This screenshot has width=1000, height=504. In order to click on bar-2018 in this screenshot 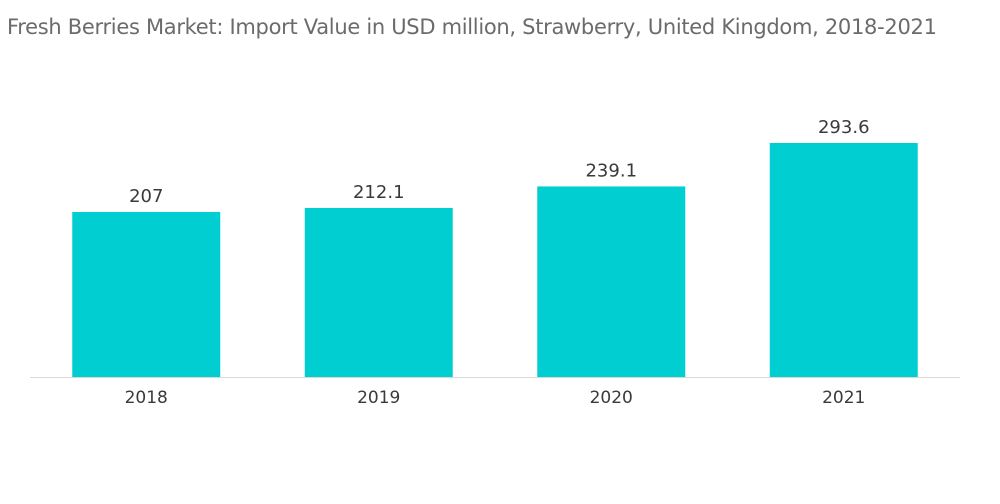, I will do `click(146, 294)`.